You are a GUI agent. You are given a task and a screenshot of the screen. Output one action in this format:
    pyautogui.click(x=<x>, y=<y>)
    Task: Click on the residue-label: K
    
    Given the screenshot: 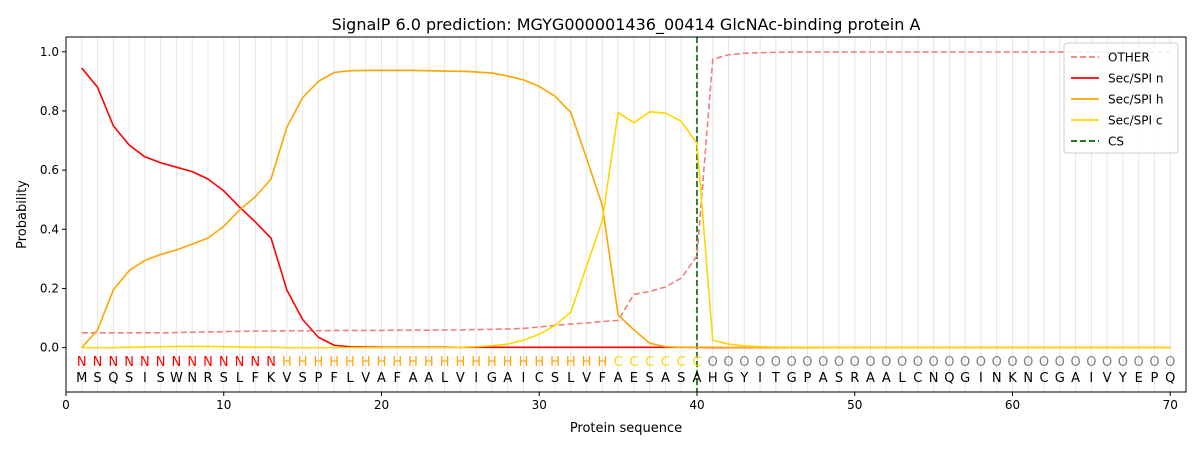 What is the action you would take?
    pyautogui.click(x=1012, y=378)
    